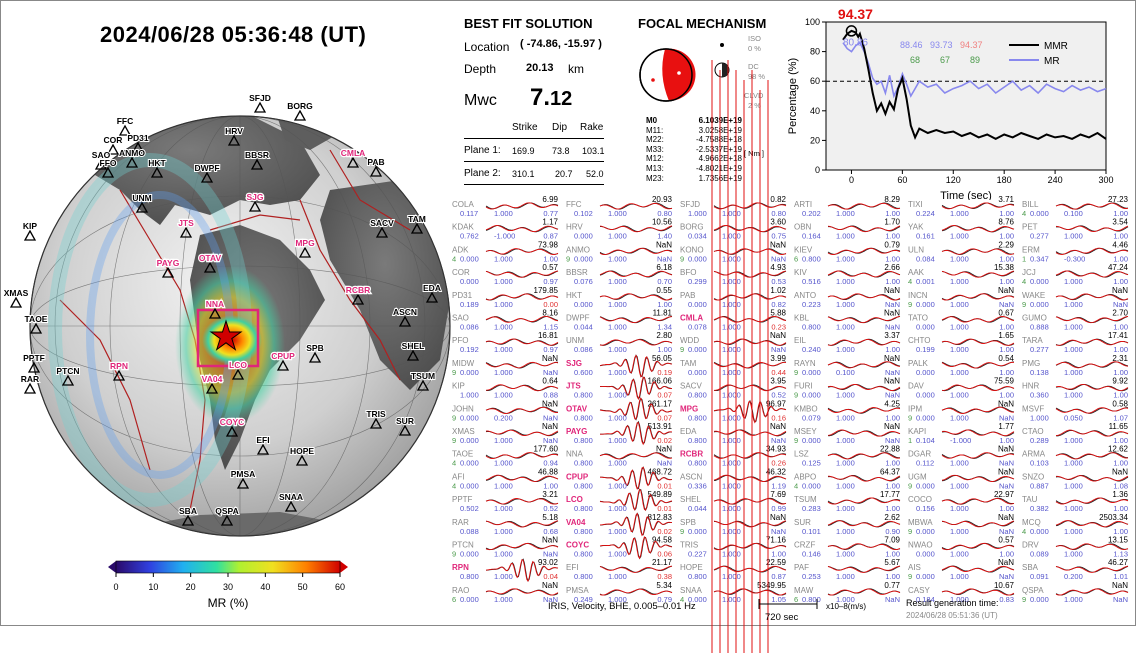 This screenshot has width=1136, height=653. What do you see at coordinates (141, 198) in the screenshot?
I see `station-label: UNM` at bounding box center [141, 198].